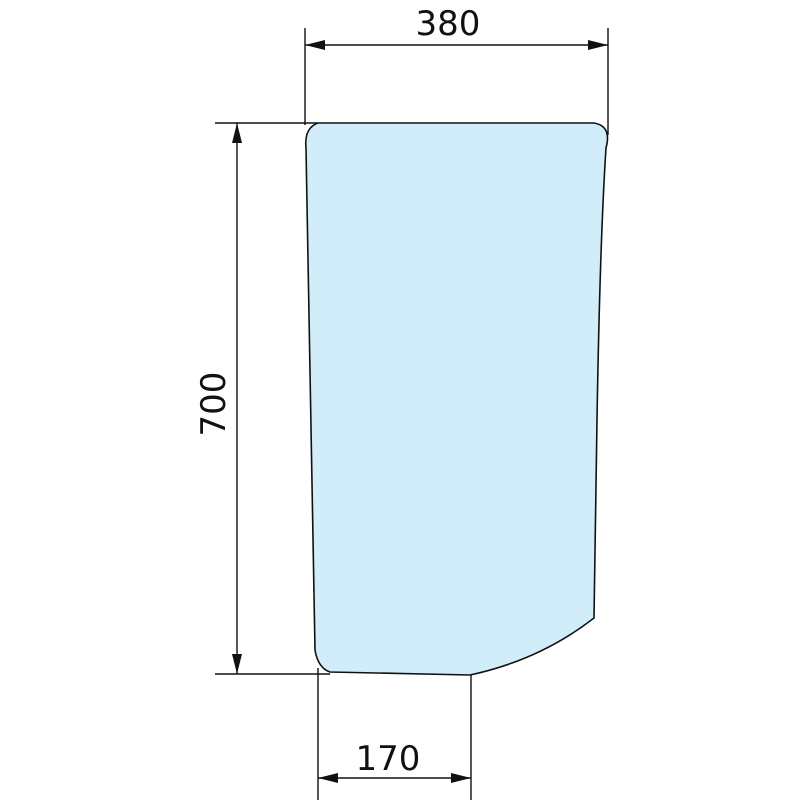 The image size is (800, 800). What do you see at coordinates (394, 734) in the screenshot?
I see `dimension-width-bottom: 170` at bounding box center [394, 734].